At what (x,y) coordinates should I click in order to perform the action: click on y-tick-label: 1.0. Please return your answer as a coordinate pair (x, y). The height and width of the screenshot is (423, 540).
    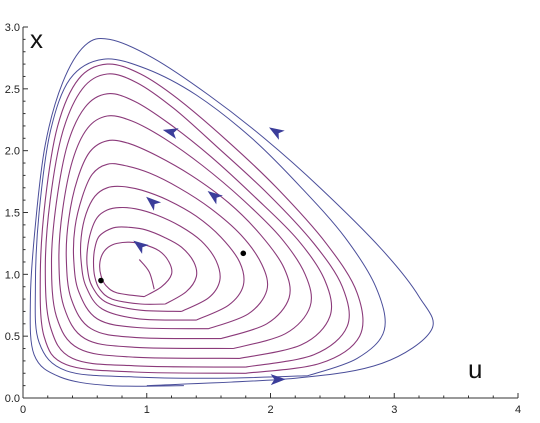
    Looking at the image, I should click on (12, 275).